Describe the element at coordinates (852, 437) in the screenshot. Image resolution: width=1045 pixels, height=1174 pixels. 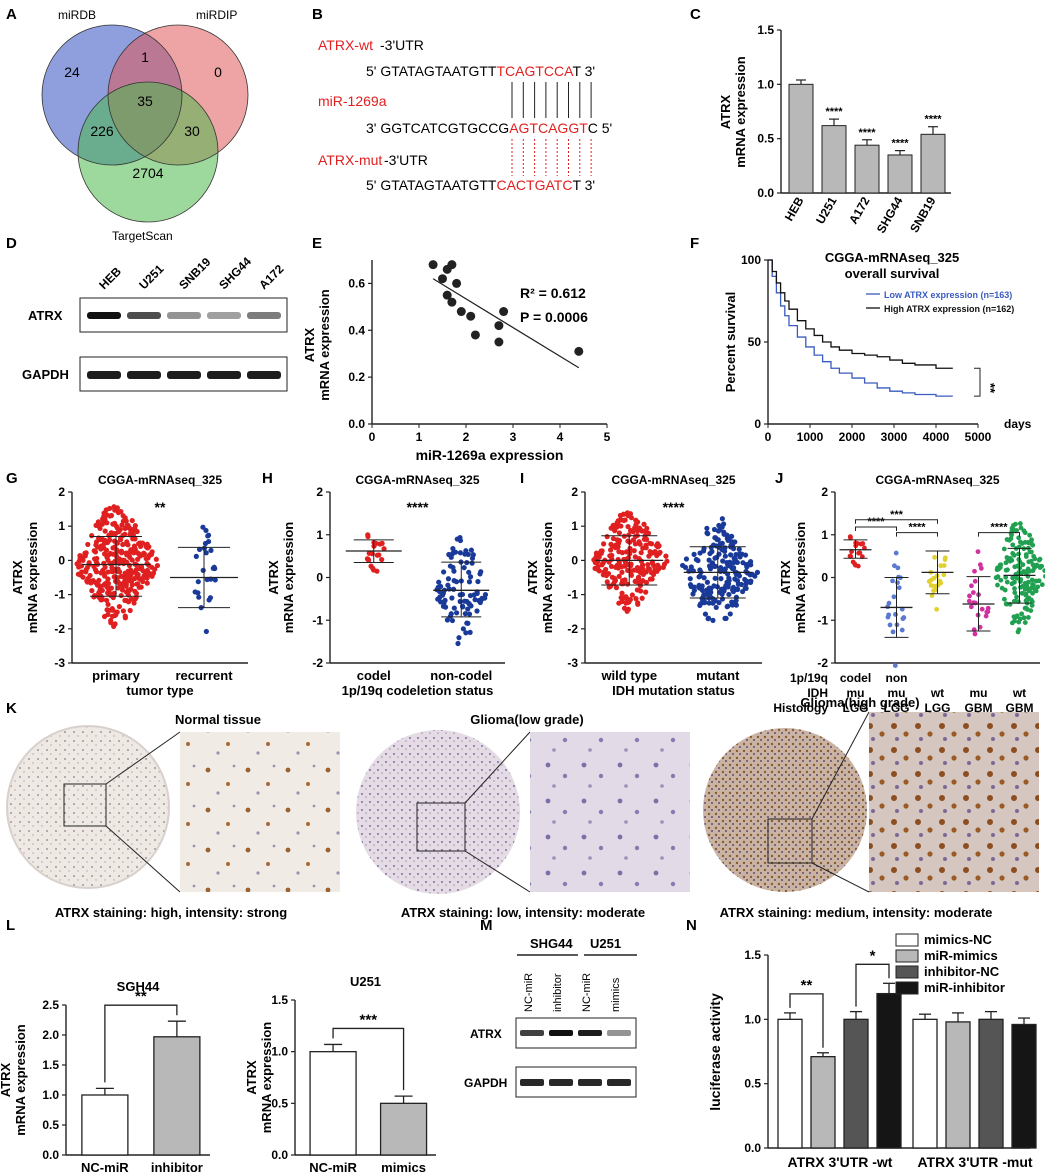
I see `chart-f-x-tick-label: 2000` at that location.